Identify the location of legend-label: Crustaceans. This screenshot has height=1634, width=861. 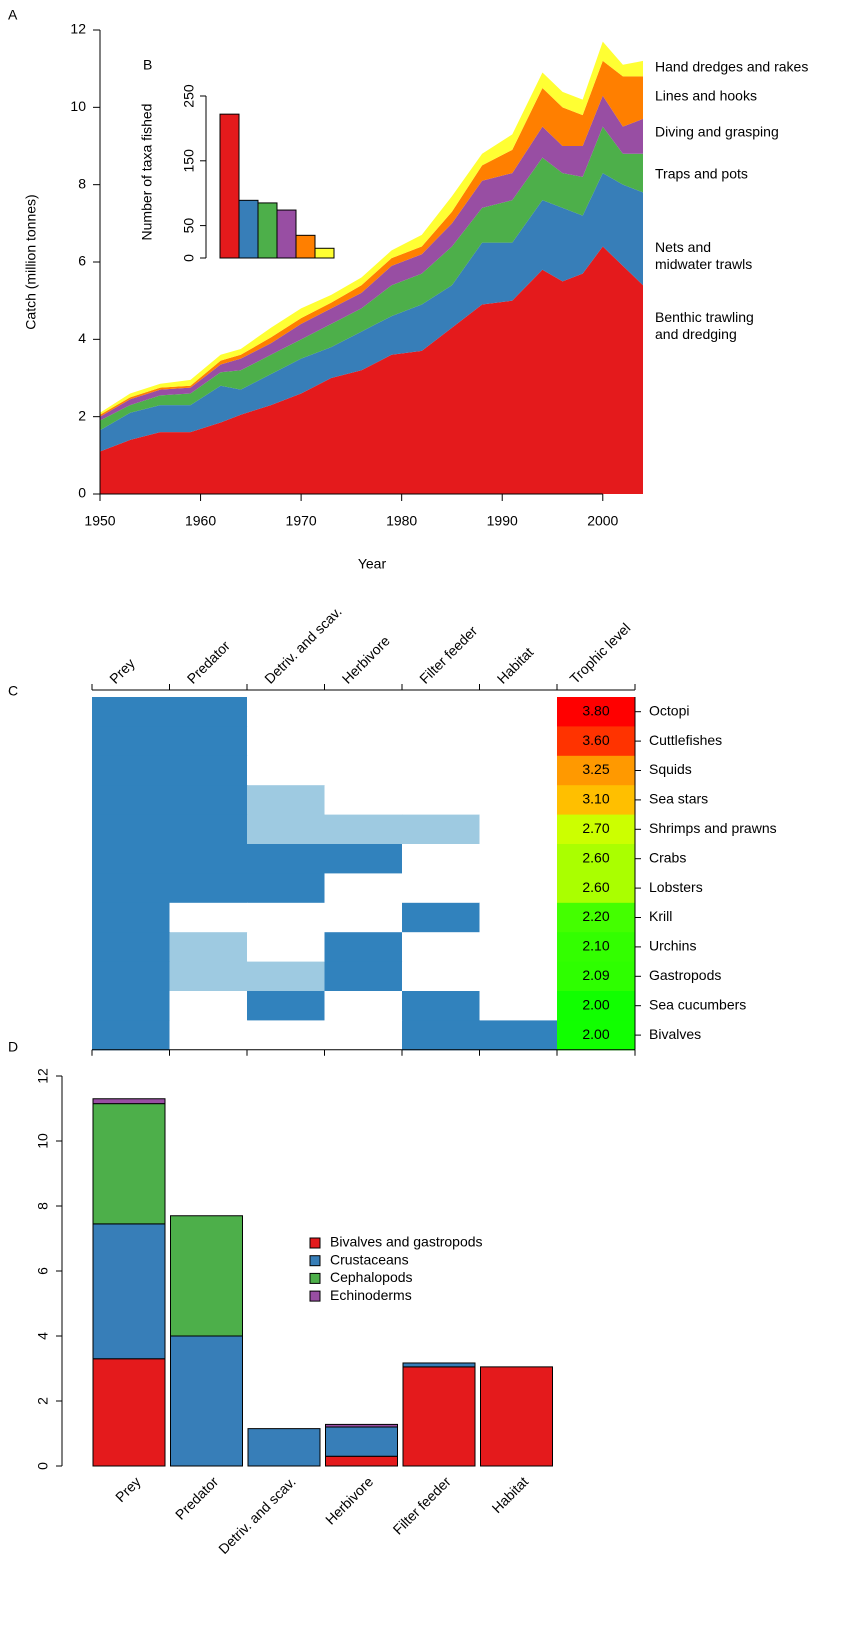
(369, 1259).